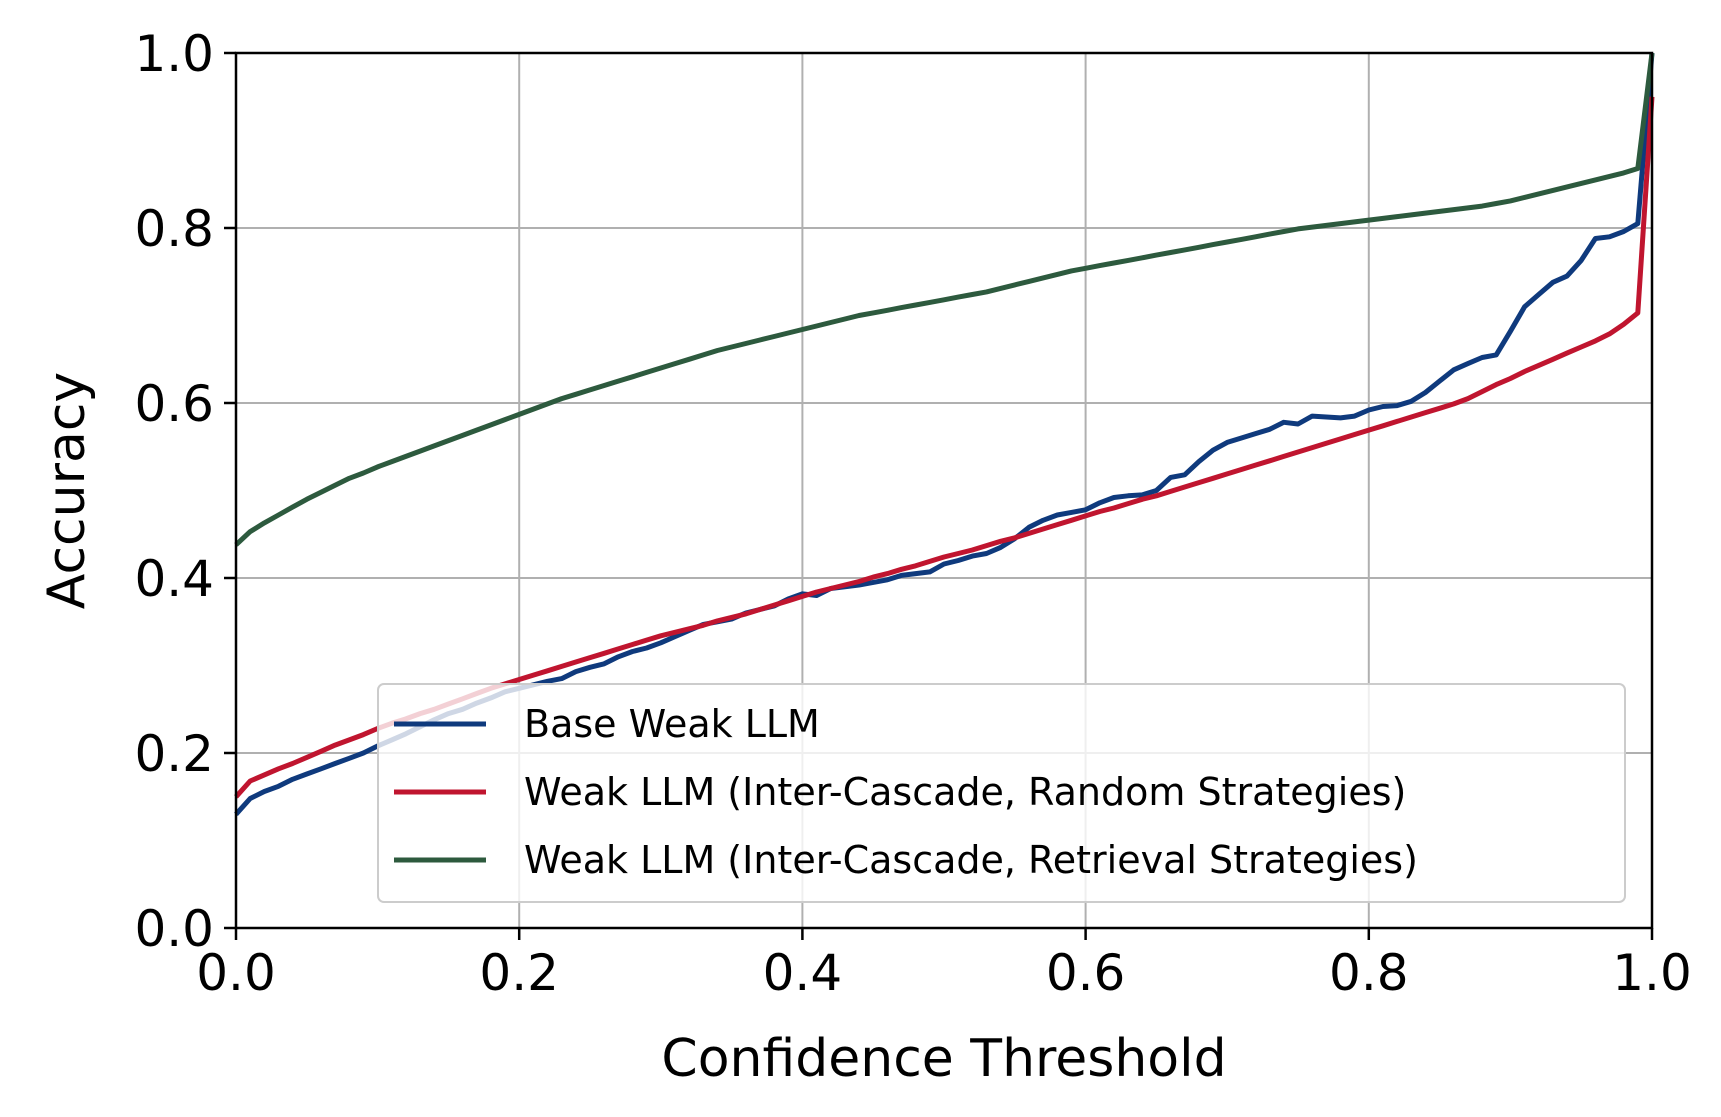  What do you see at coordinates (67, 490) in the screenshot?
I see `y-axis-label: Accuracy` at bounding box center [67, 490].